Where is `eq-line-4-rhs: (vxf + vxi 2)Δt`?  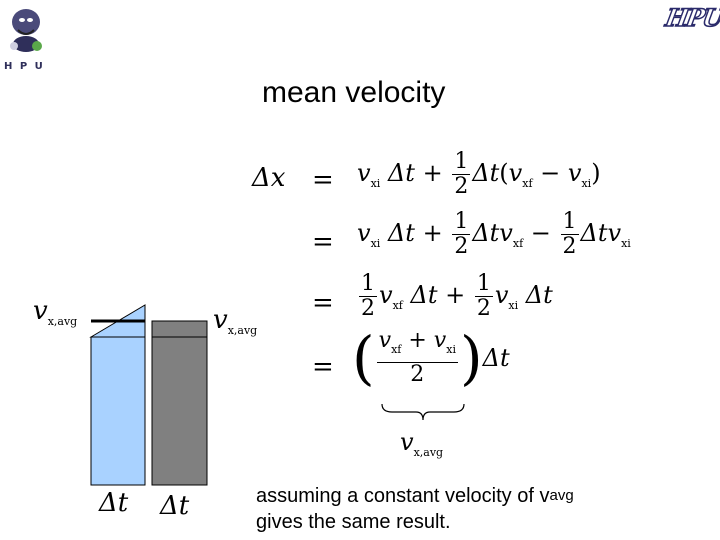 eq-line-4-rhs: (vxf + vxi 2)Δt is located at coordinates (431, 358).